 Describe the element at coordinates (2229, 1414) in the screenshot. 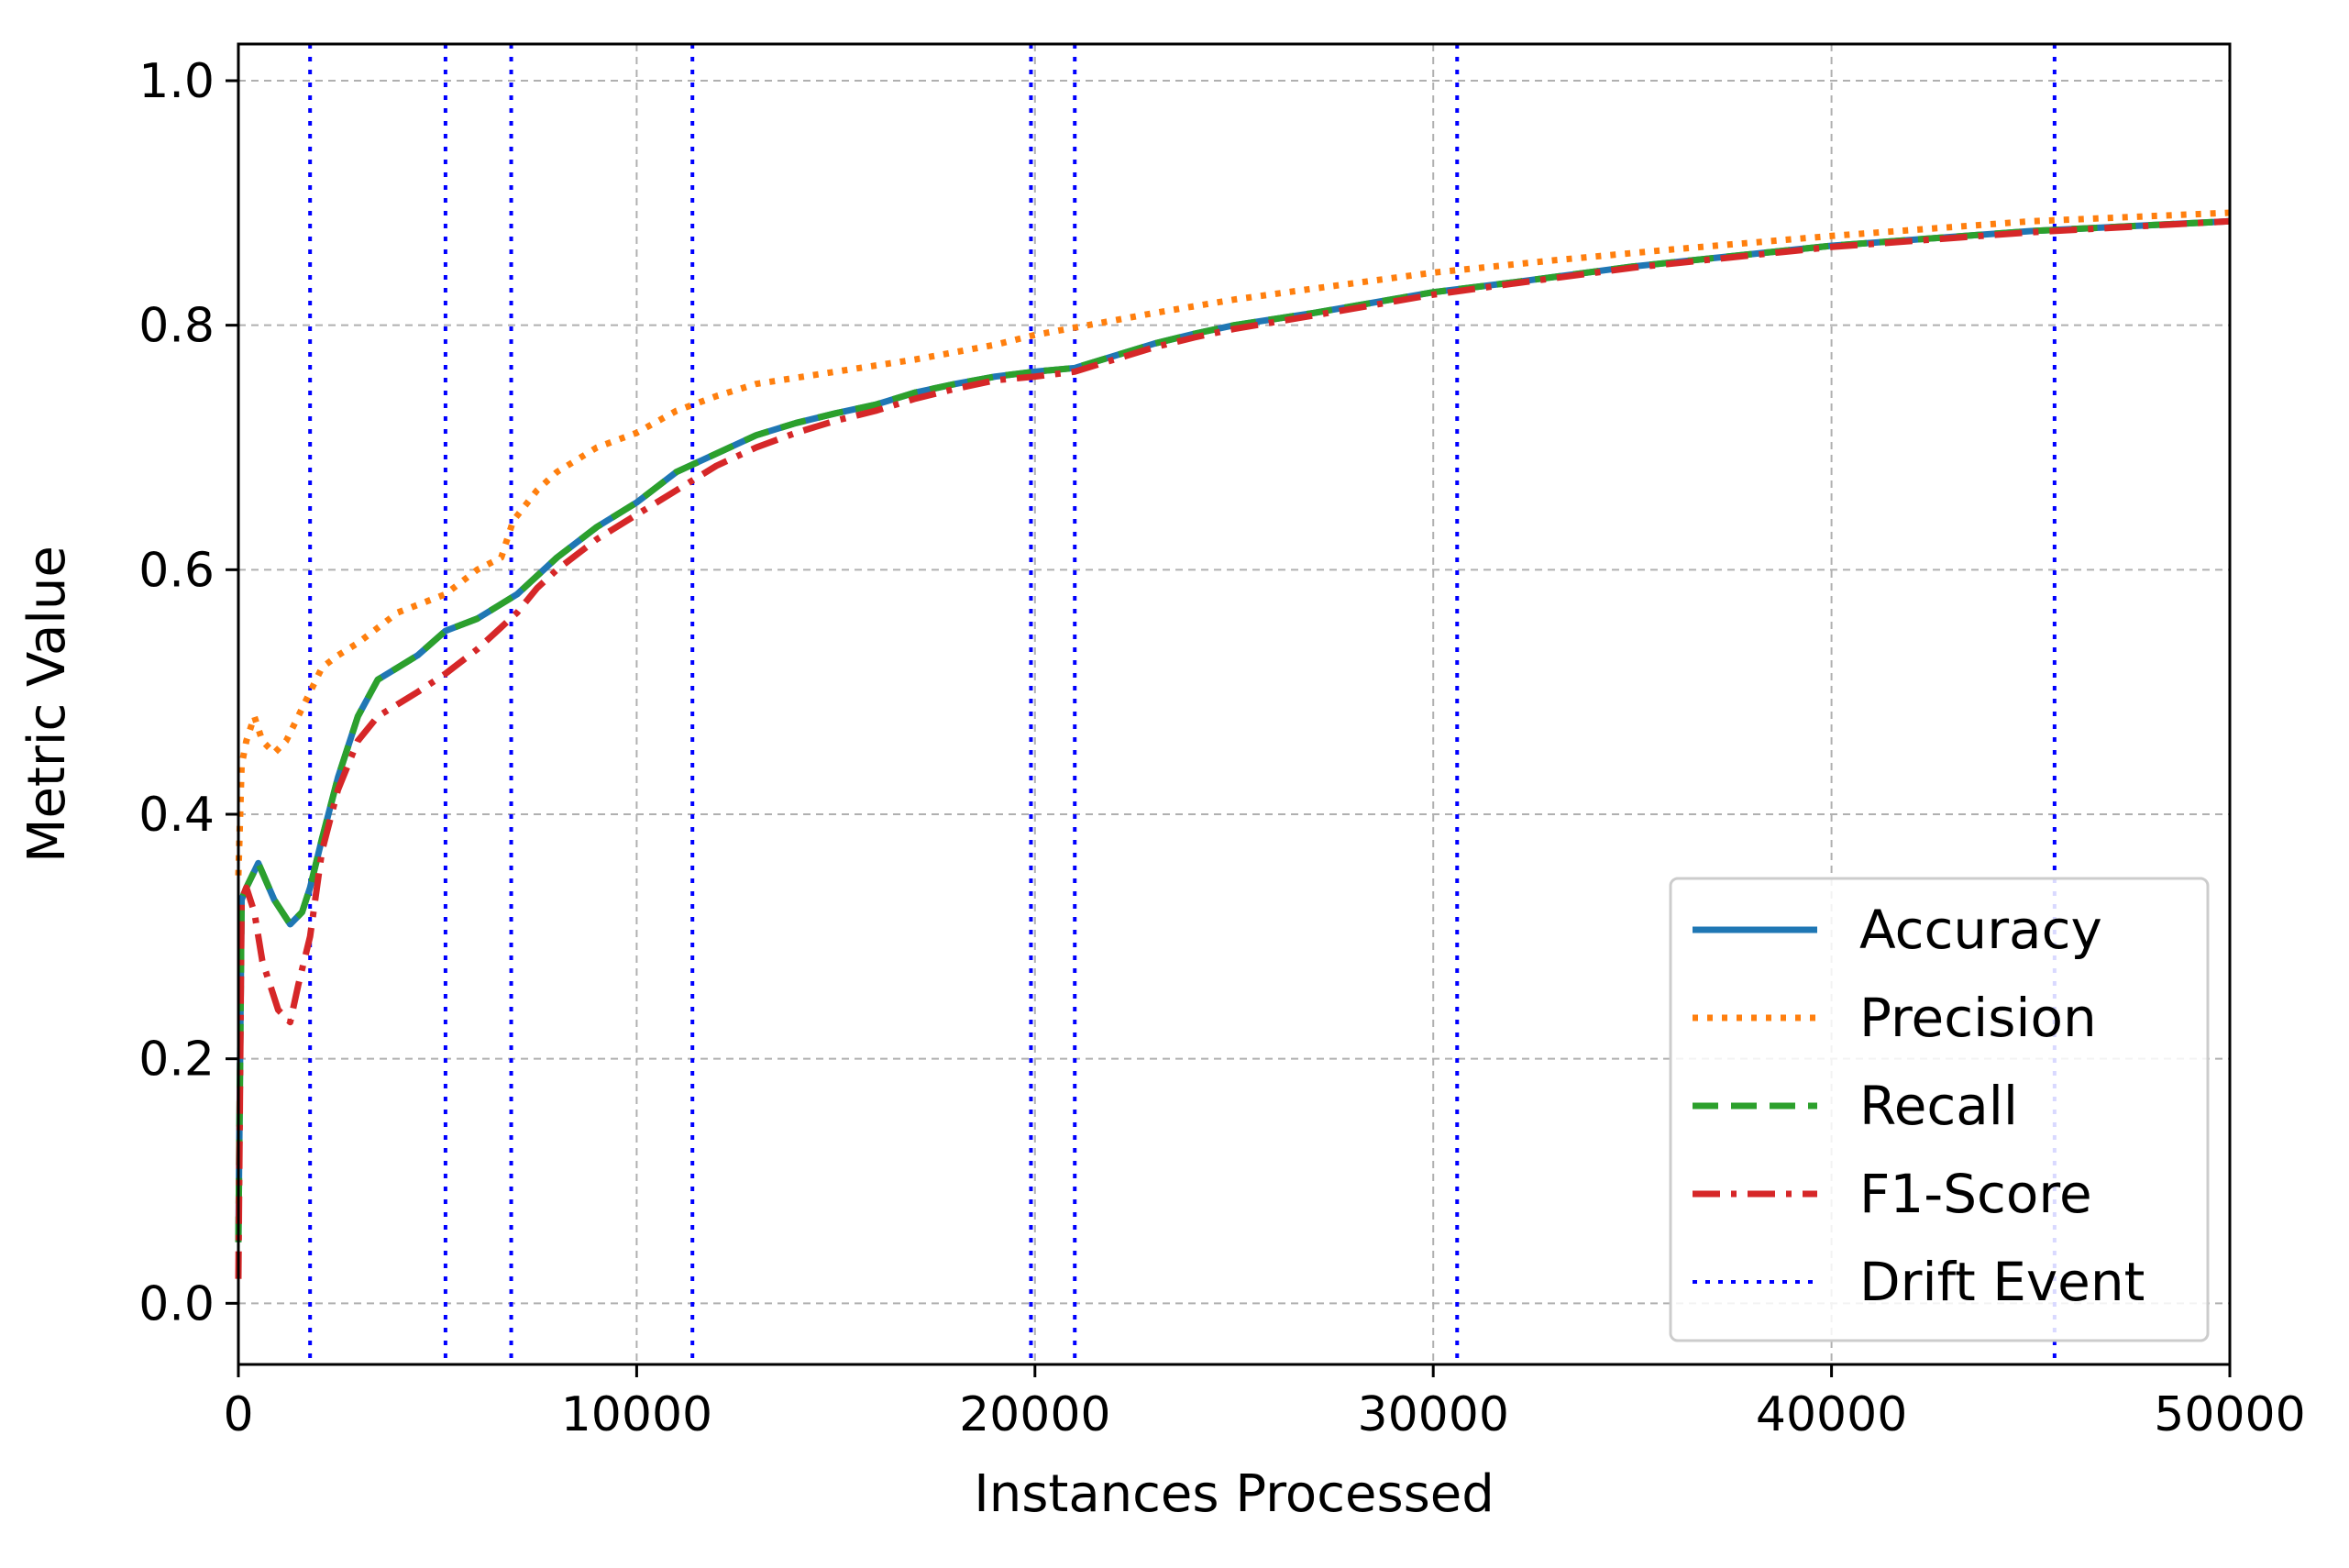

I see `x-tick-label: 50000` at that location.